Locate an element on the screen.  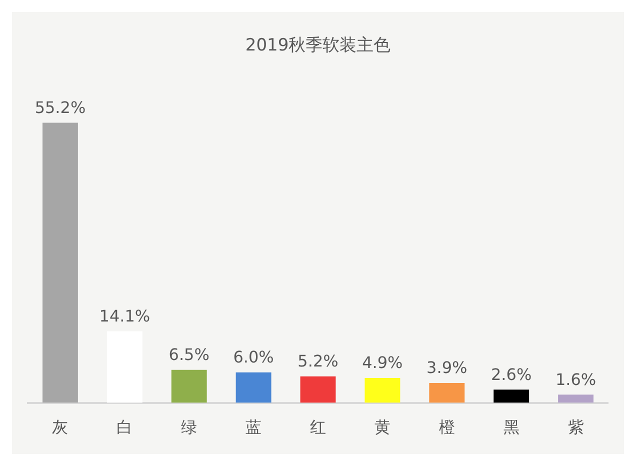
x-tick-label: 橙 is located at coordinates (446, 427).